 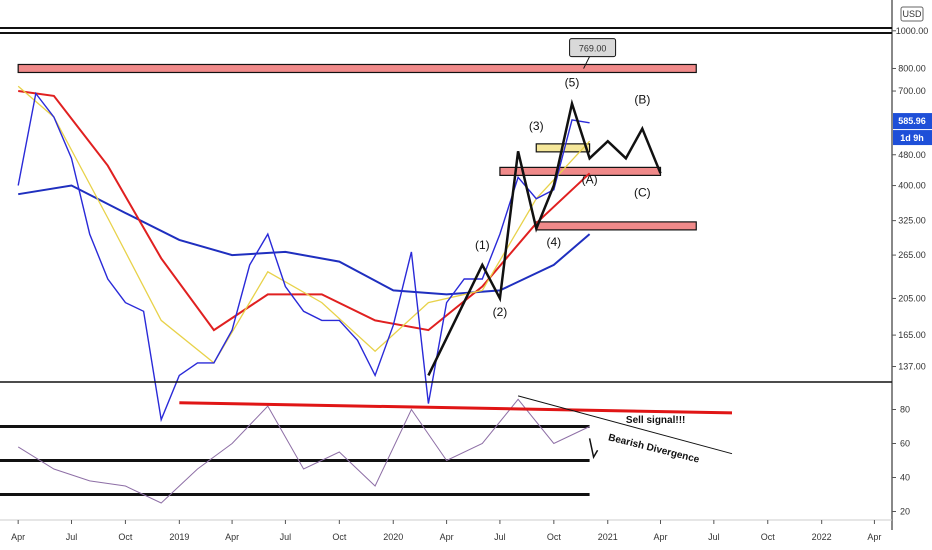 What do you see at coordinates (905, 478) in the screenshot?
I see `rsi-tick-label: 40` at bounding box center [905, 478].